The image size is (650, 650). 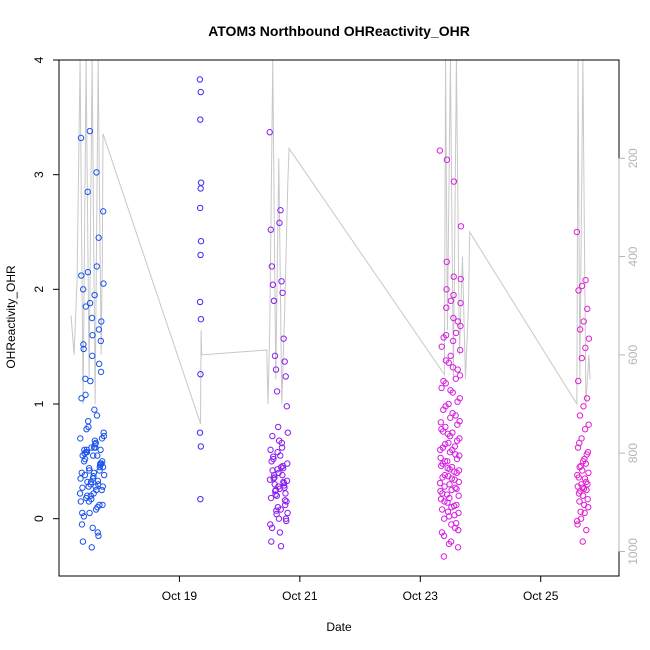 What do you see at coordinates (633, 551) in the screenshot?
I see `y2-tick-label: 1000` at bounding box center [633, 551].